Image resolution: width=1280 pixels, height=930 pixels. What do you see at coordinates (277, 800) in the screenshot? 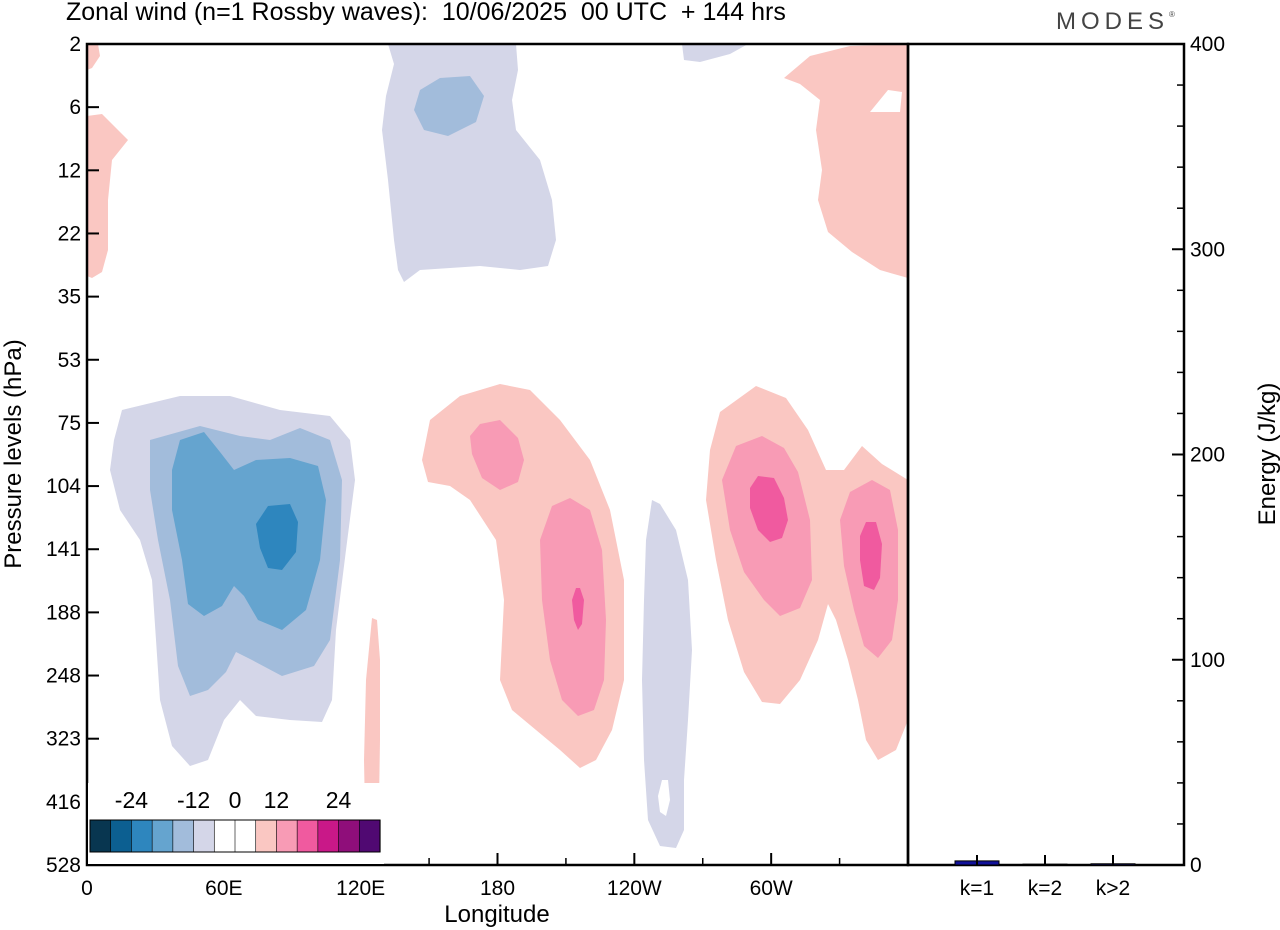
I see `colorbar-label: 12` at bounding box center [277, 800].